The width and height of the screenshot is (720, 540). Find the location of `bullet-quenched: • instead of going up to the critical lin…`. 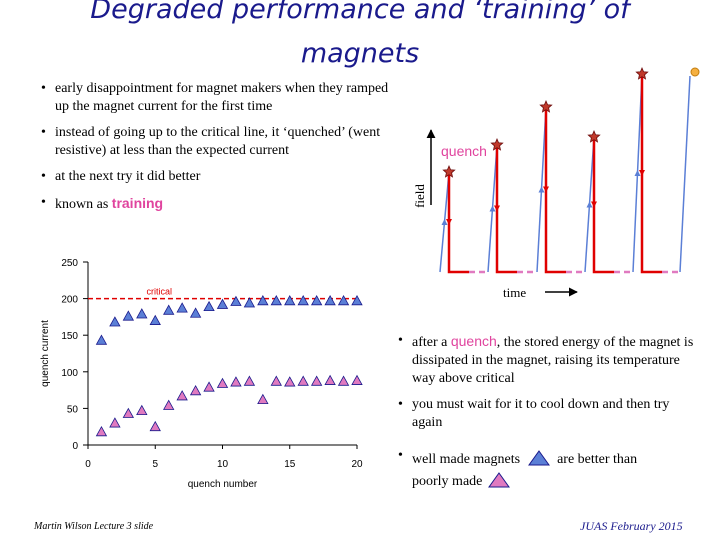

bullet-quenched: • instead of going up to the critical lin… is located at coordinates (211, 141).